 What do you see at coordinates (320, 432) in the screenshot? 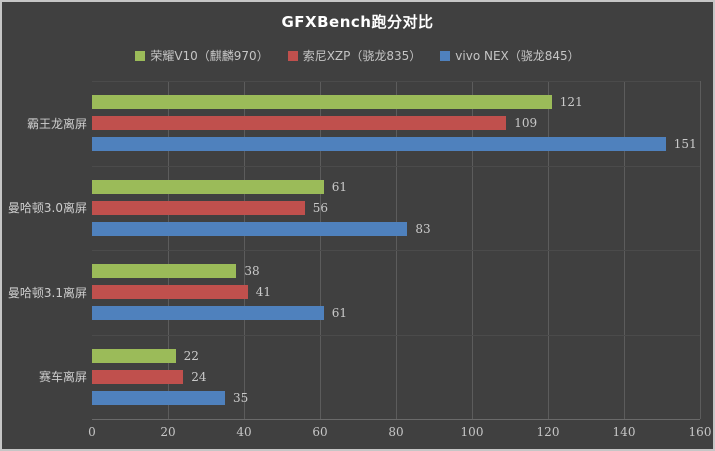
I see `x-tick-label: 60` at bounding box center [320, 432].